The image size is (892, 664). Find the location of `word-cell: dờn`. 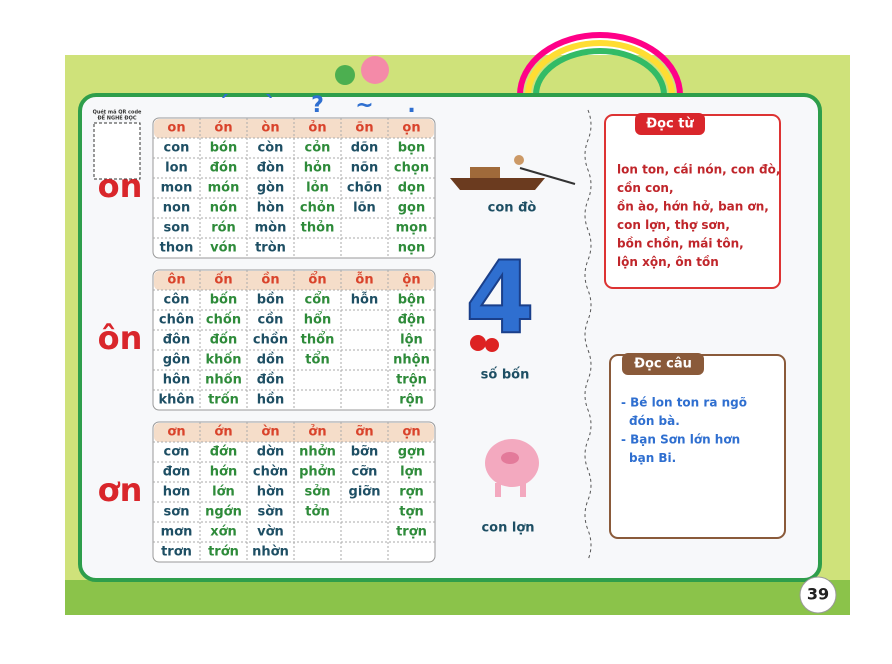

word-cell: dờn is located at coordinates (271, 452).